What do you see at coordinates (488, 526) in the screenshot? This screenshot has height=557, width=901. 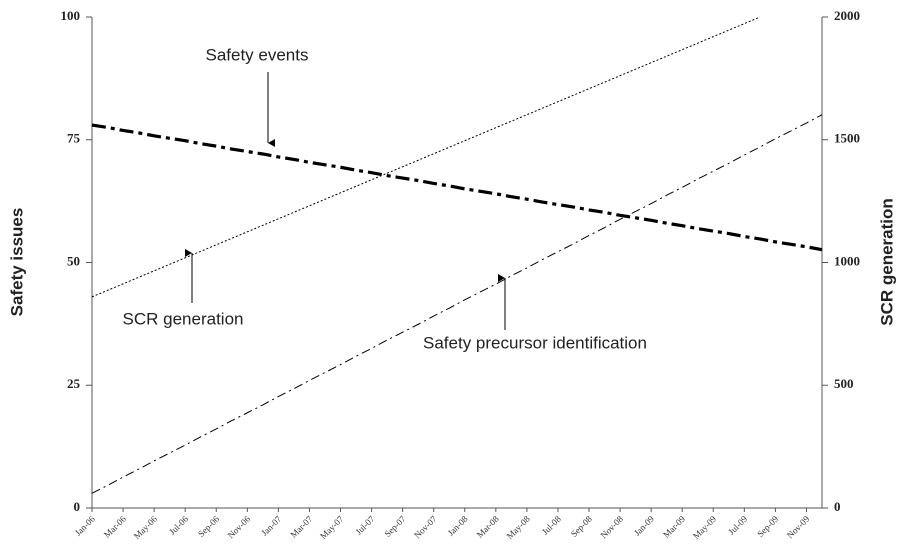 I see `x-tick-label: Mar-08` at bounding box center [488, 526].